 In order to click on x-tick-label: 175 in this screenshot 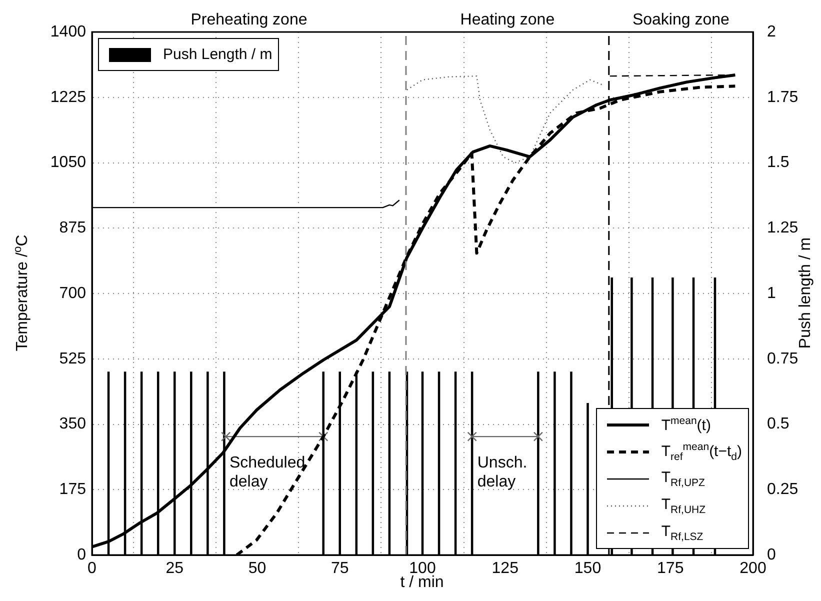, I will do `click(670, 569)`.